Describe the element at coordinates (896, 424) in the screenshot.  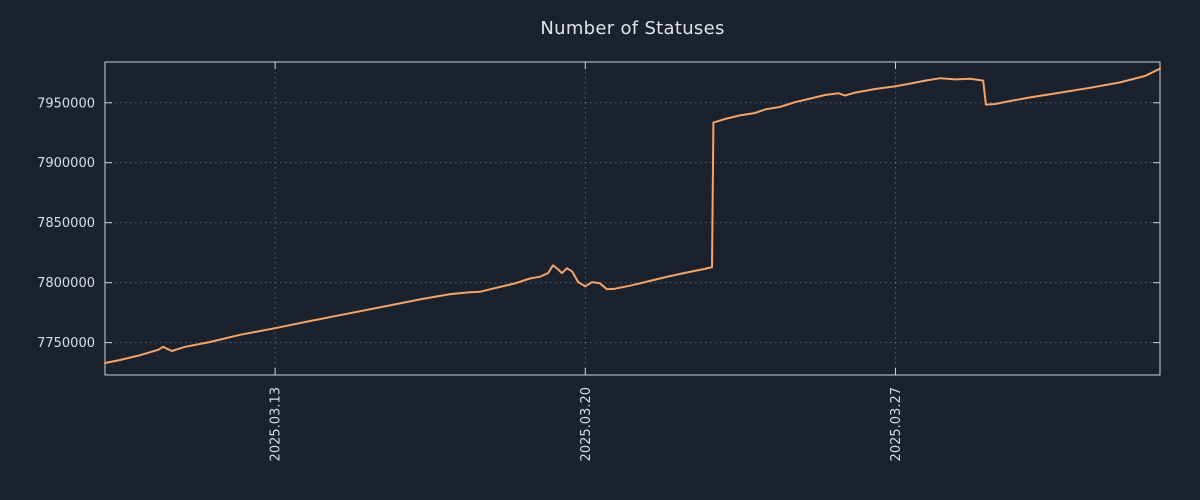
I see `x-tick-label: 2025.03.27` at that location.